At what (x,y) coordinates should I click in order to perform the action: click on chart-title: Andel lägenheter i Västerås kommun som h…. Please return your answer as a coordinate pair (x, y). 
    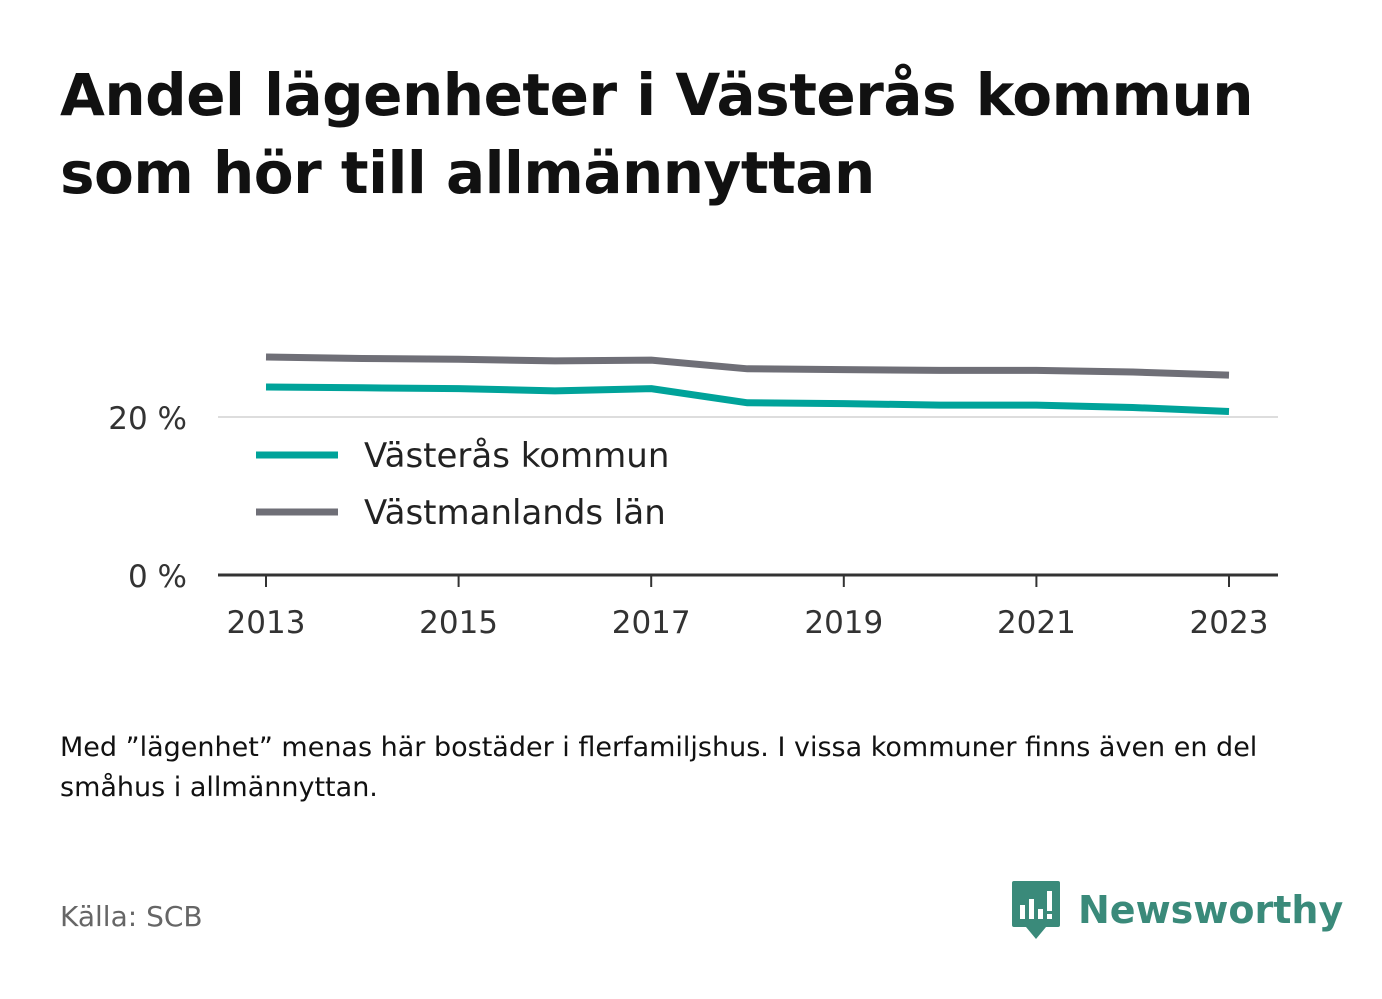
    Looking at the image, I should click on (657, 134).